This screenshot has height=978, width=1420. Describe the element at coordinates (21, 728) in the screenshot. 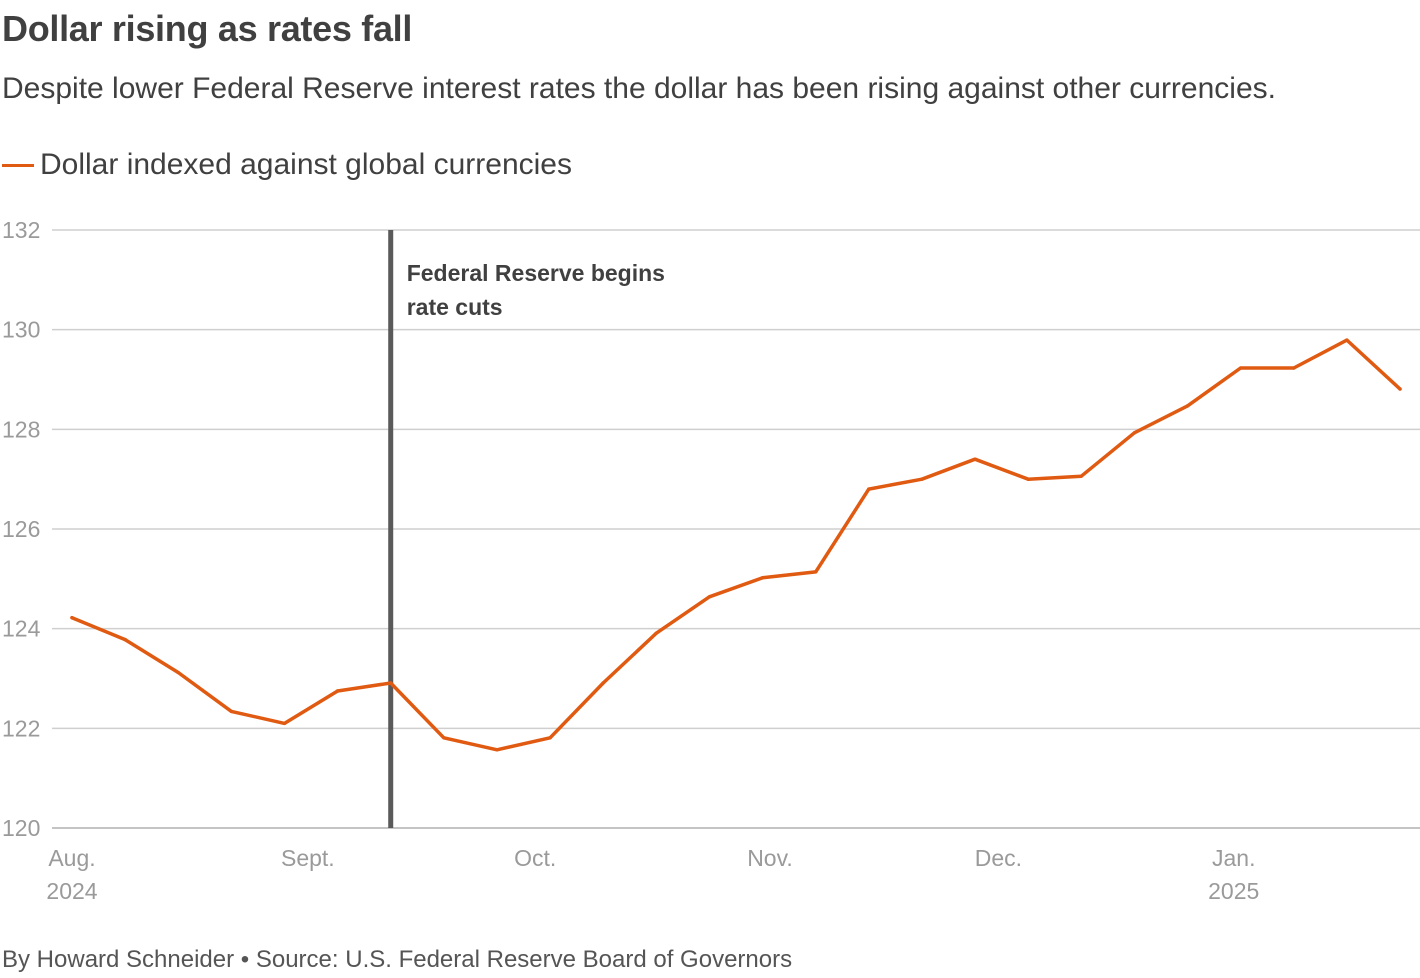

I see `y-tick-label: 122` at that location.